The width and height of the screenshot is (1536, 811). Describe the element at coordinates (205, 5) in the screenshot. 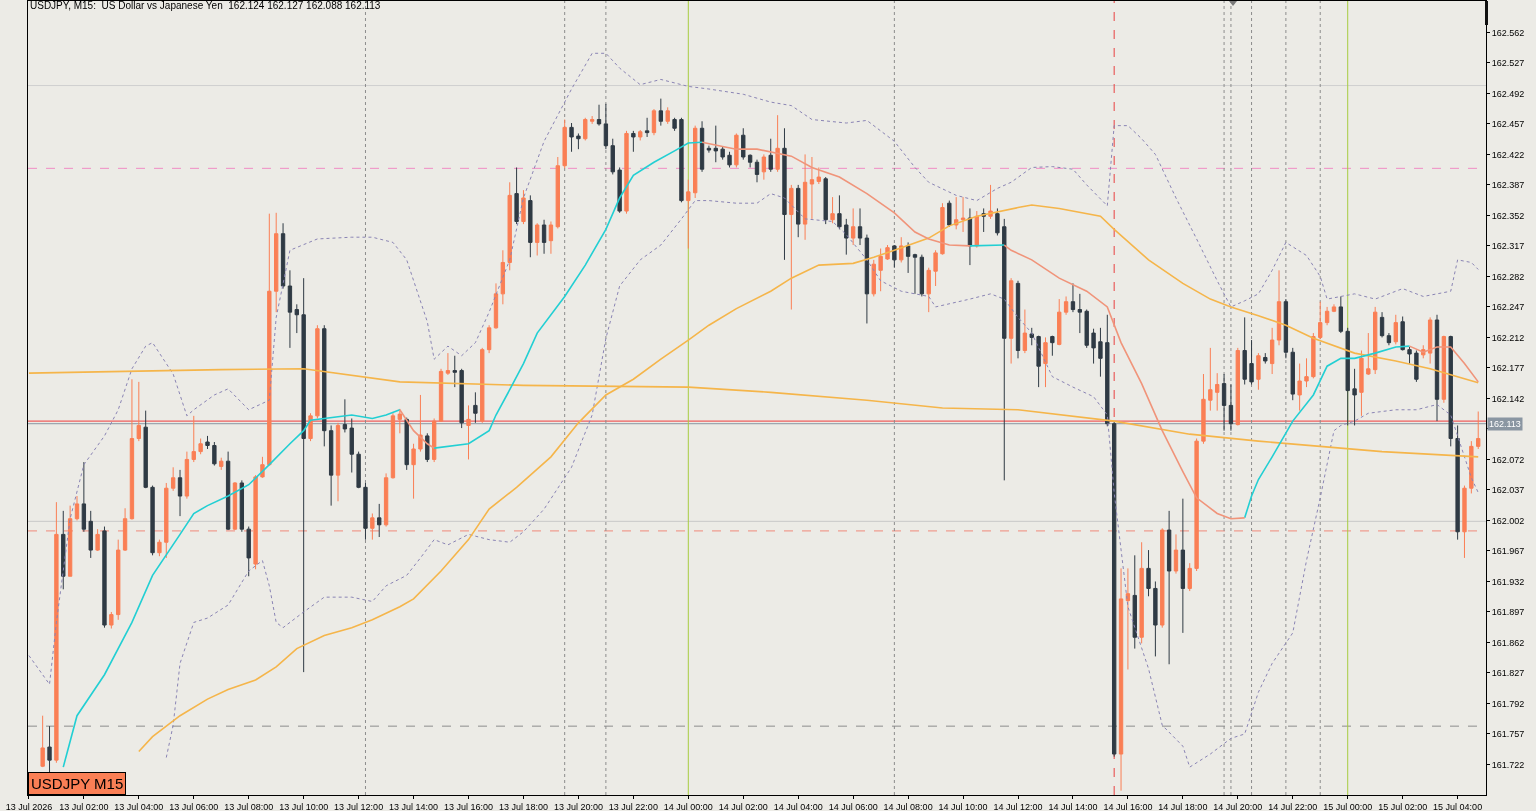

I see `chart-title: USDJPY, M15: US Dollar vs Japanese Yen 162.124 162.127 162.088 162.113` at that location.